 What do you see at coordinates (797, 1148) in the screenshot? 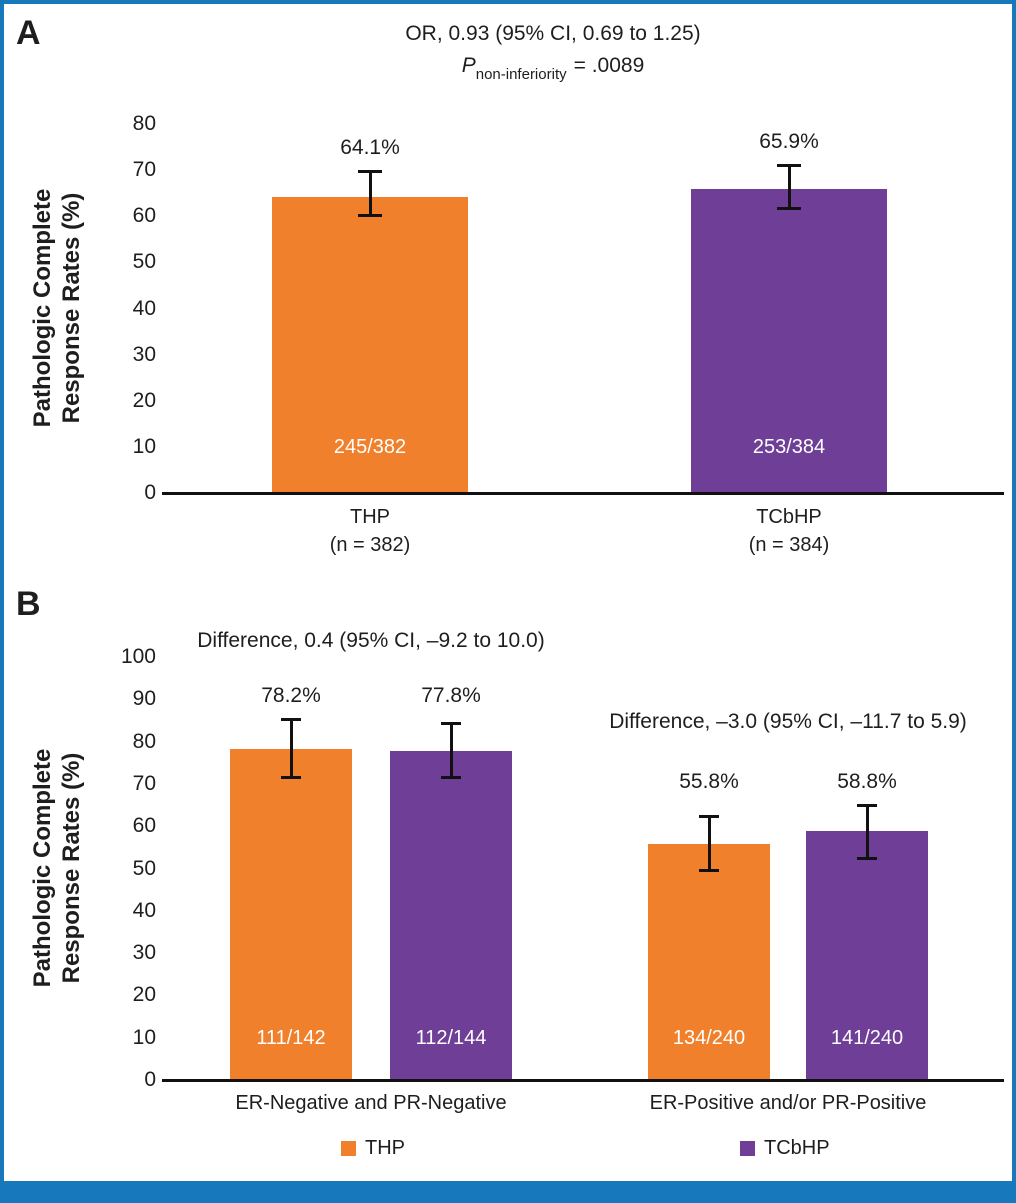
I see `legend-label: TCbHP` at bounding box center [797, 1148].